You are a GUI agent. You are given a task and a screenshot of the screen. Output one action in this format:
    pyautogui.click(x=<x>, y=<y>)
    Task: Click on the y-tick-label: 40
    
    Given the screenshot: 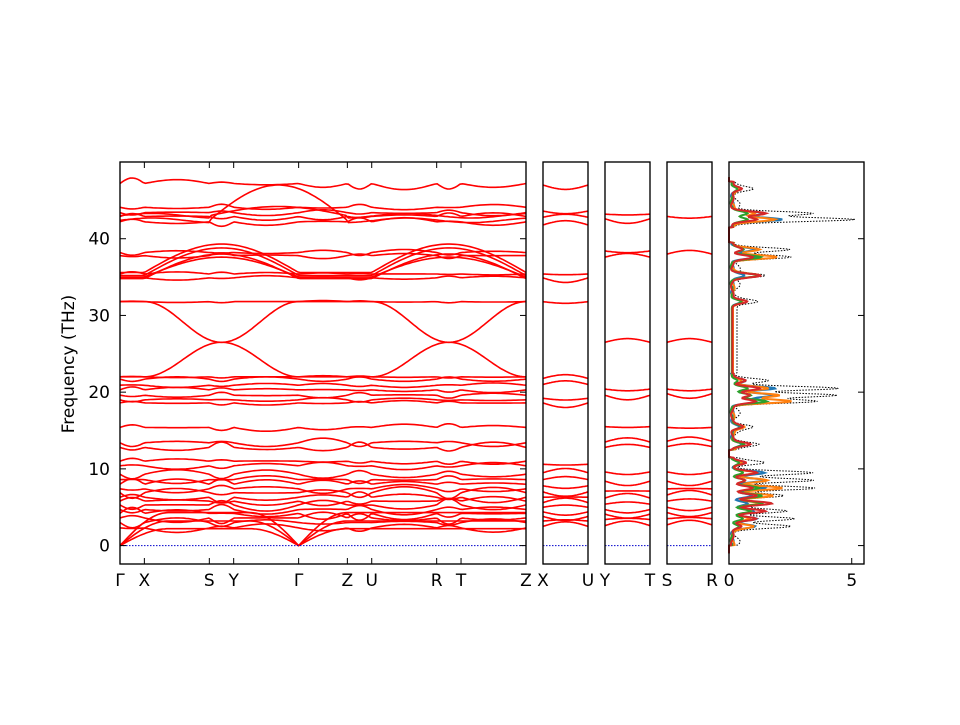 What is the action you would take?
    pyautogui.click(x=99, y=240)
    